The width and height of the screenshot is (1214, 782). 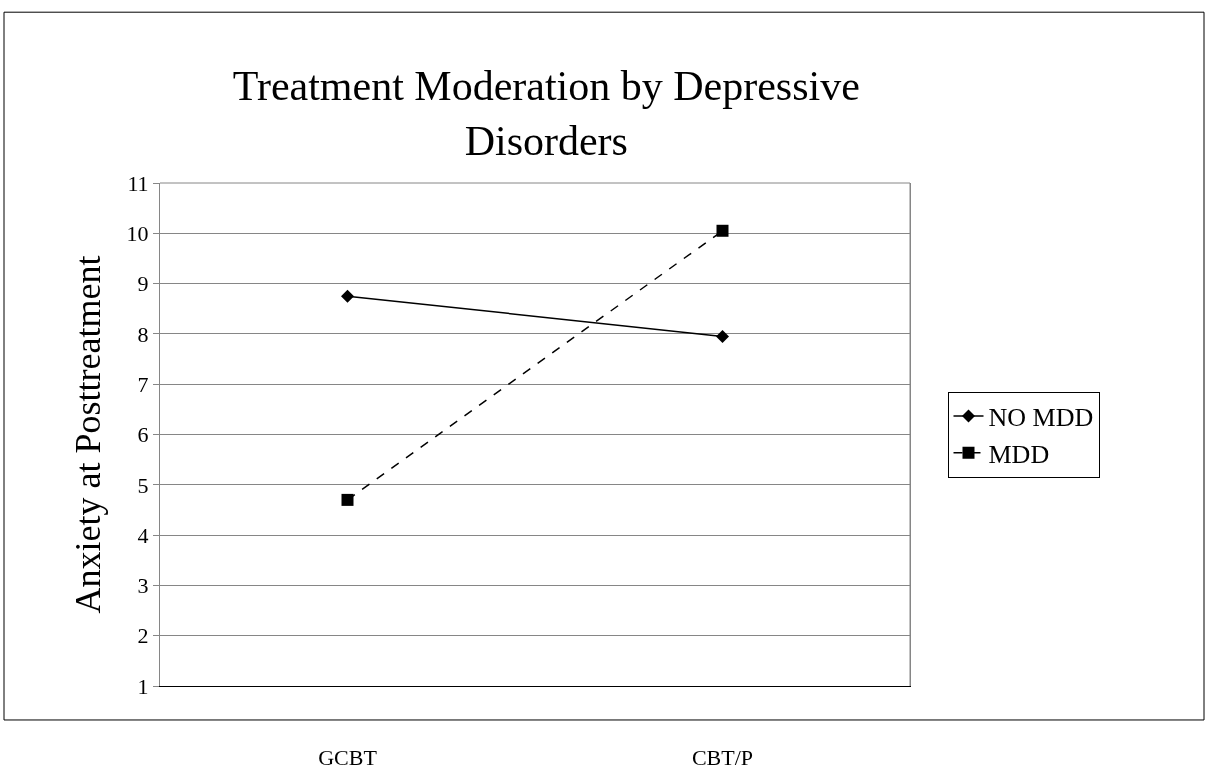 What do you see at coordinates (137, 233) in the screenshot?
I see `y-tick-label: 10` at bounding box center [137, 233].